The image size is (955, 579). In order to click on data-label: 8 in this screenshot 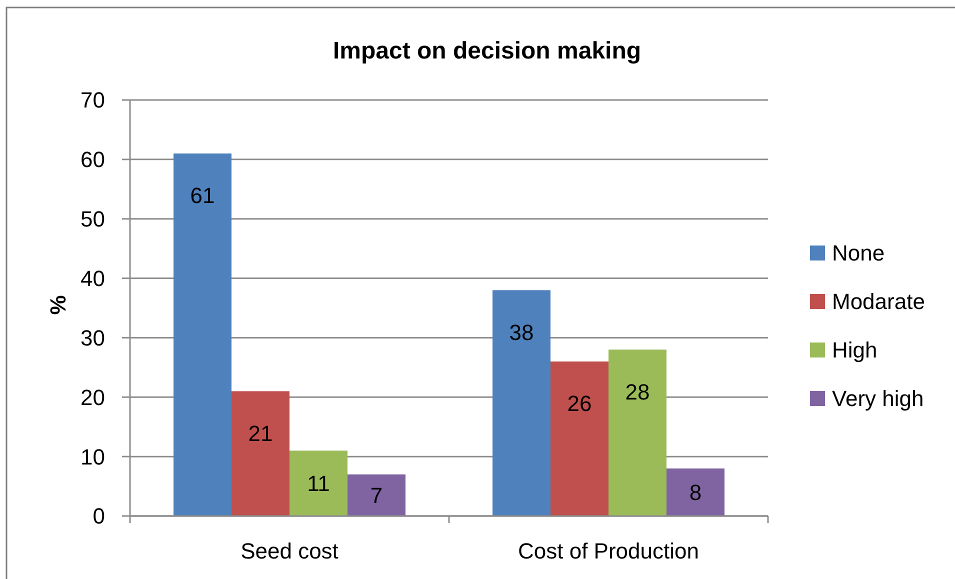, I will do `click(695, 492)`.